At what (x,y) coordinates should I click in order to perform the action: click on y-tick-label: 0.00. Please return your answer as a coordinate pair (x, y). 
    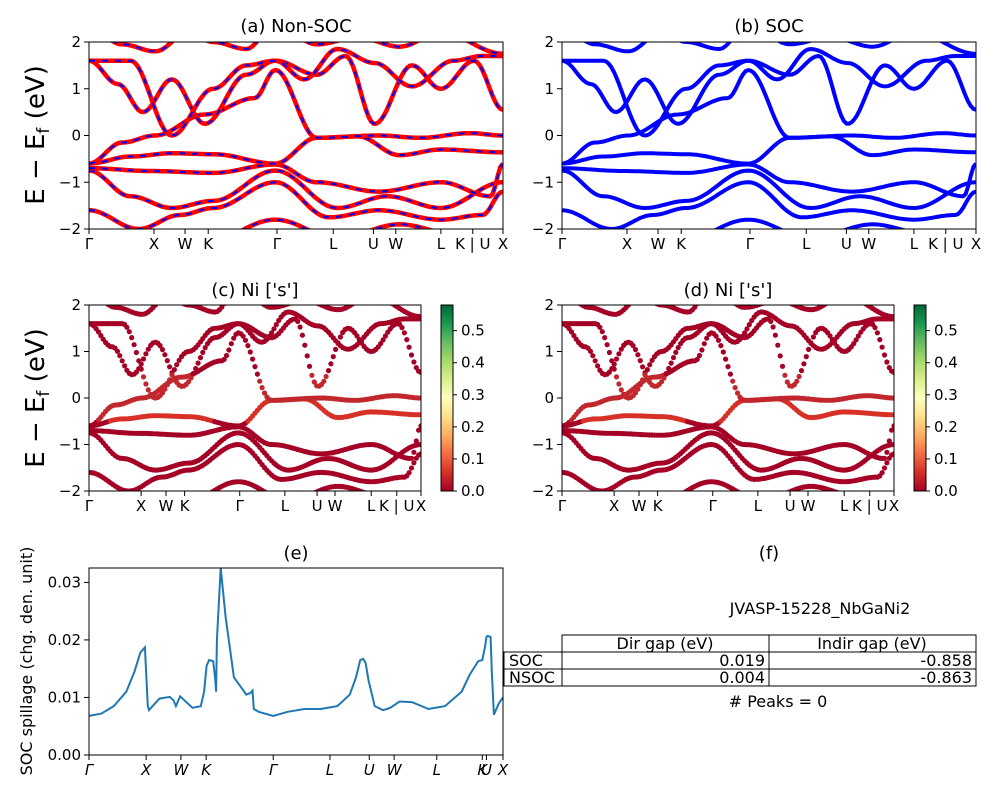
    Looking at the image, I should click on (64, 755).